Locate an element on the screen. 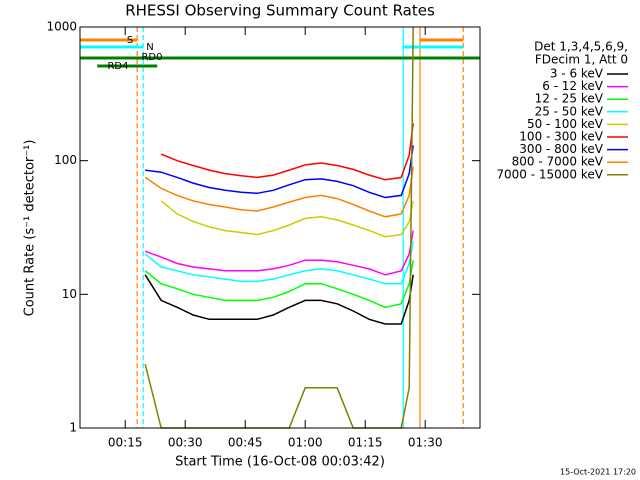  legend-header: FDecim 1, Att 0 is located at coordinates (581, 60).